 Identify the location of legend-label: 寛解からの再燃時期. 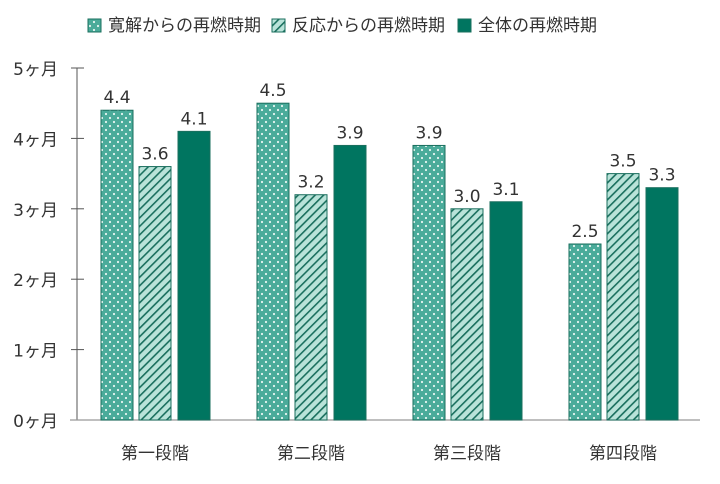
(184, 26).